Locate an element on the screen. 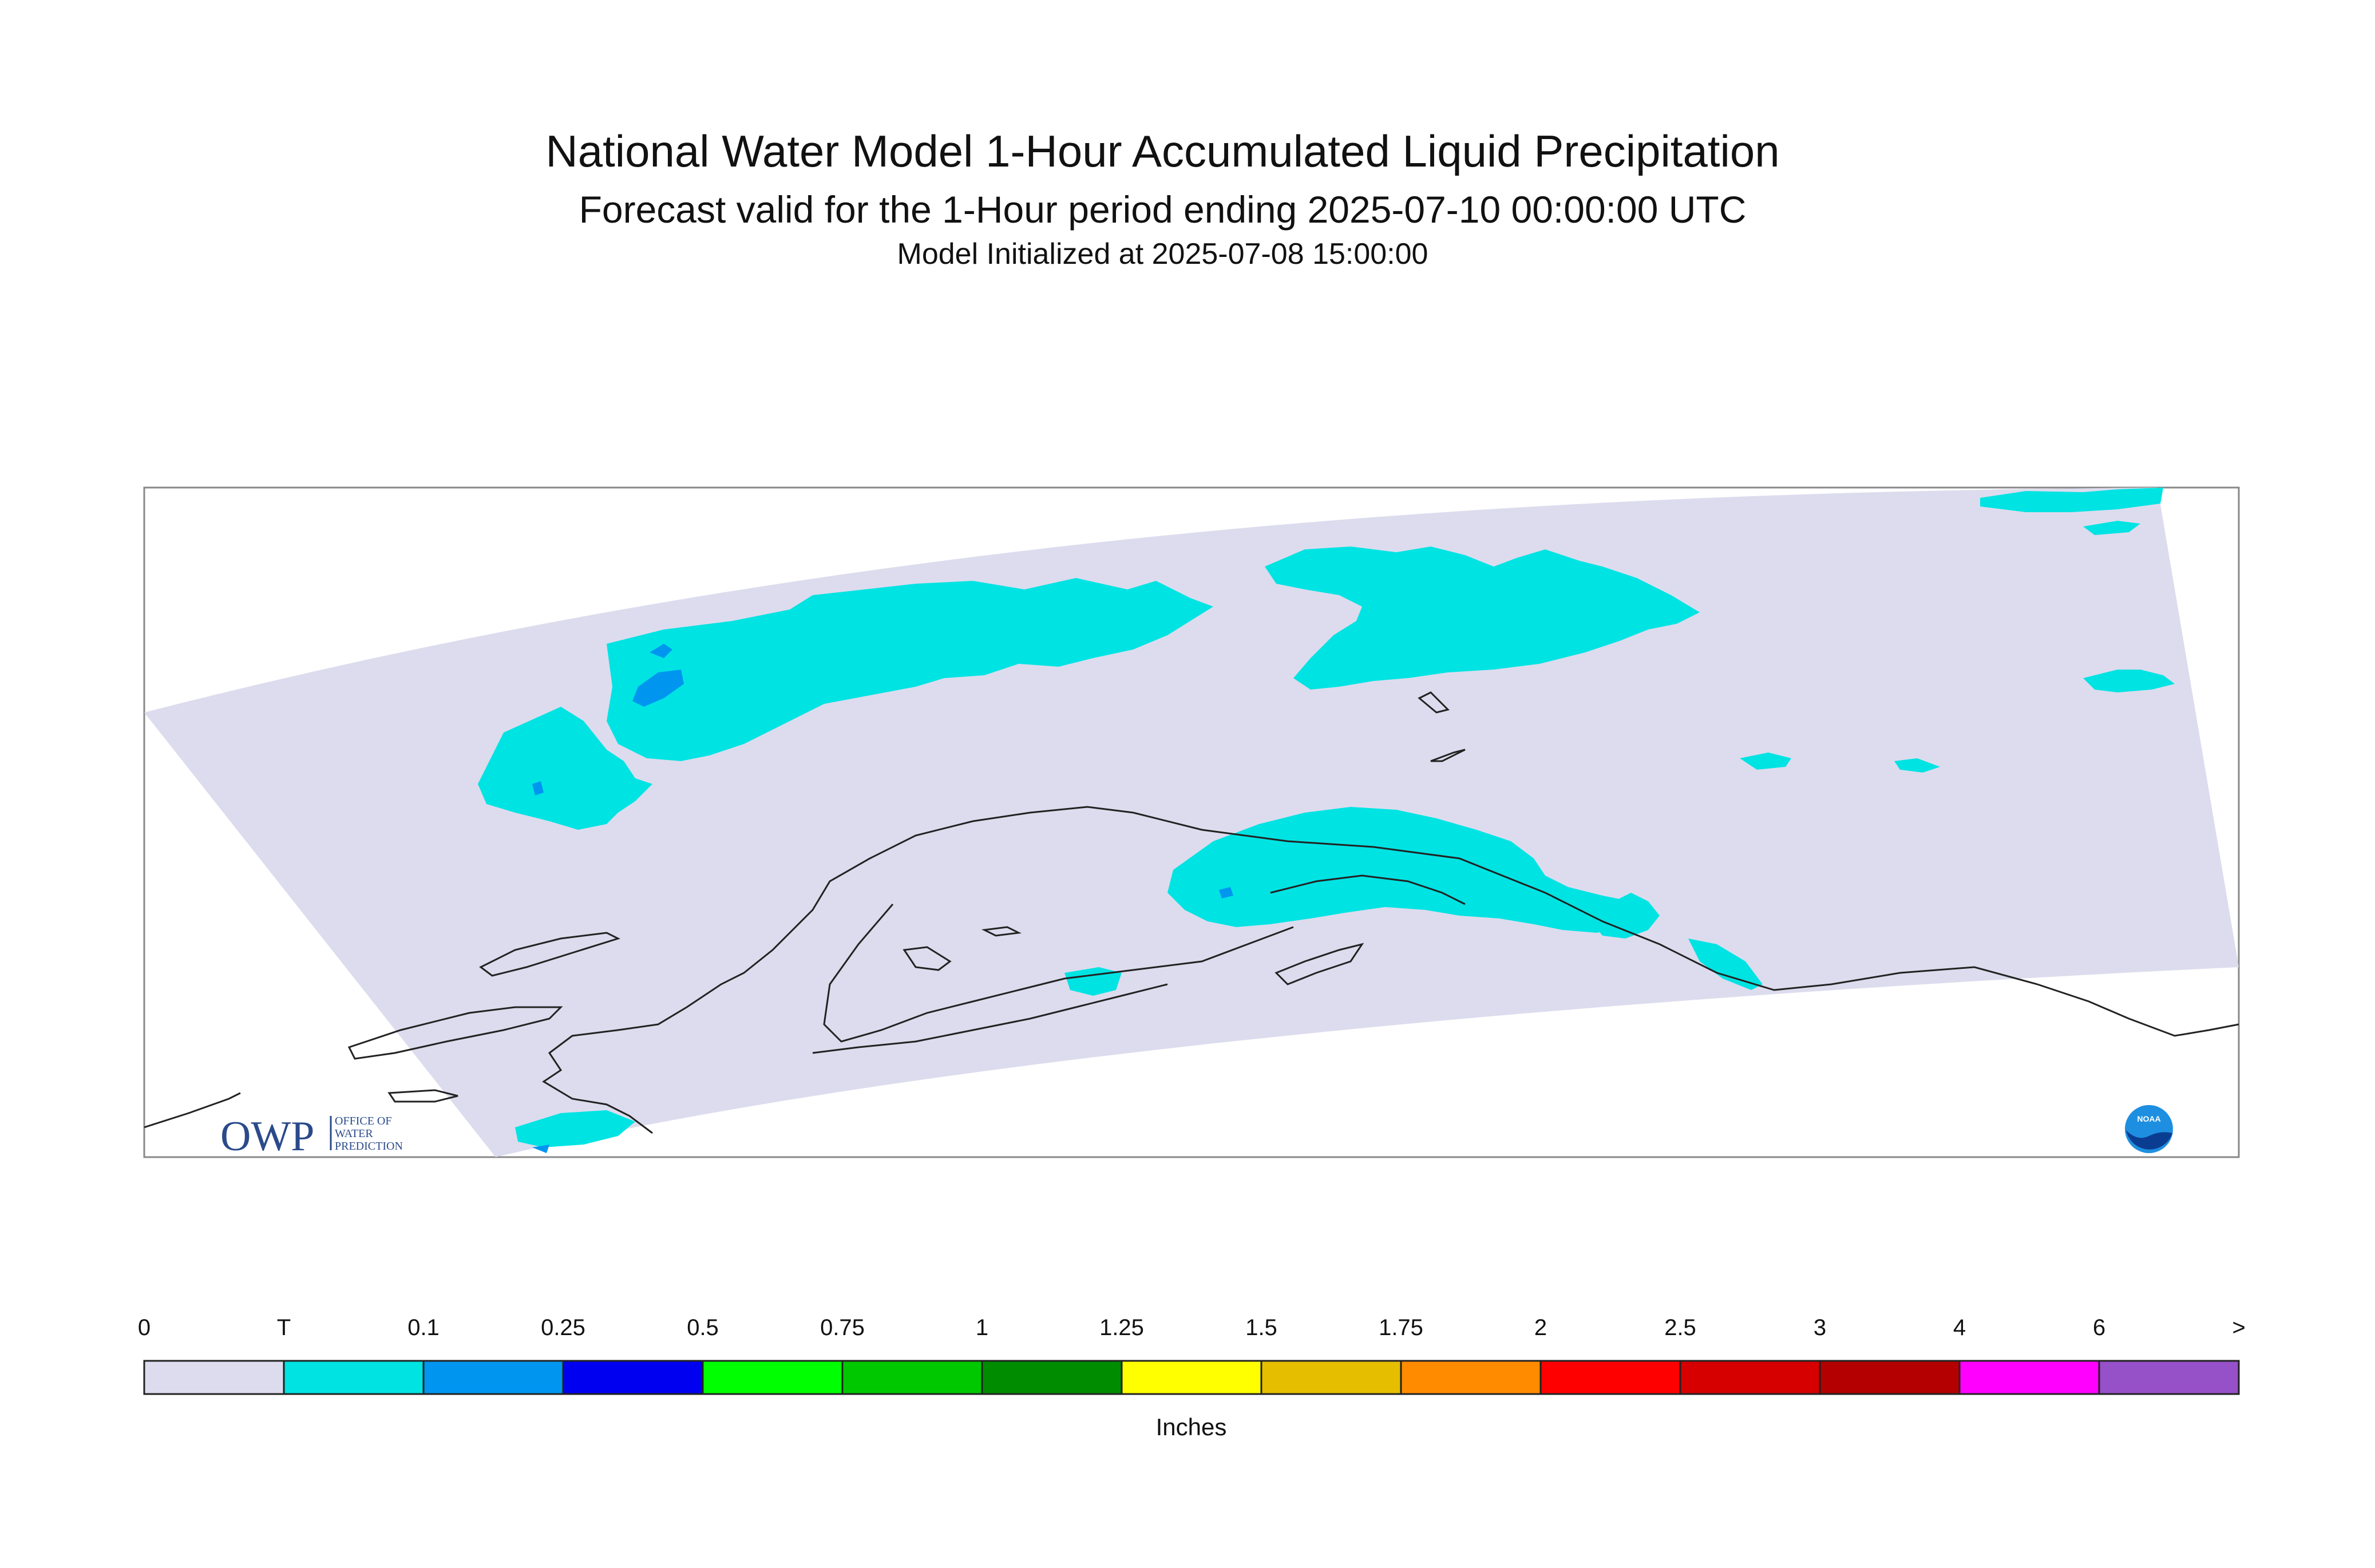 This screenshot has height=1568, width=2375. trace-area-east is located at coordinates (2129, 681).